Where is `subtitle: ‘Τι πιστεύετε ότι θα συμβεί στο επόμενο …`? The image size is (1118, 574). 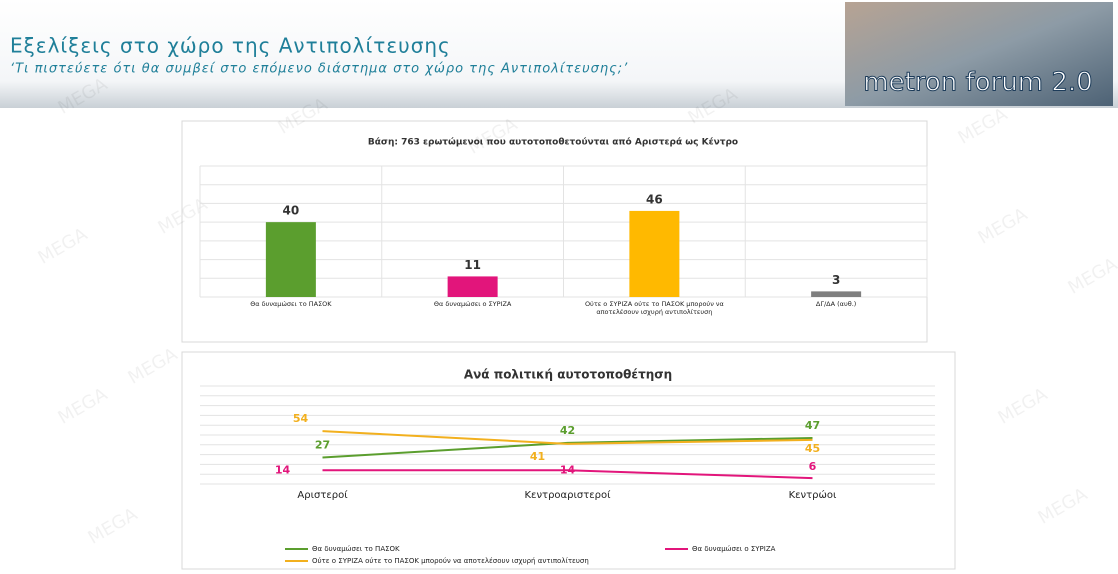
subtitle: ‘Τι πιστεύετε ότι θα συμβεί στο επόμενο … is located at coordinates (319, 69).